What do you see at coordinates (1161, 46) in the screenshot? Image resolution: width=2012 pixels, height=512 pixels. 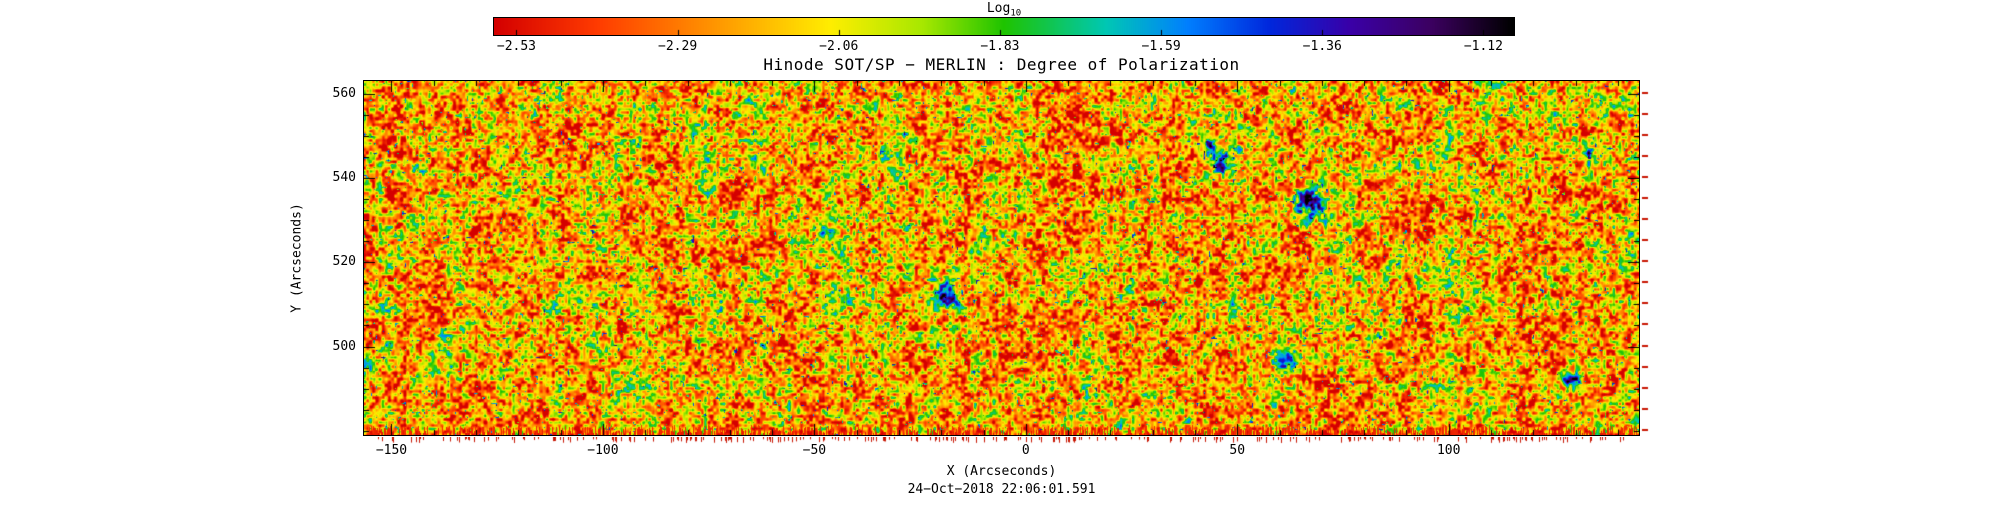 I see `colorbar-tick-label: −1.59` at bounding box center [1161, 46].